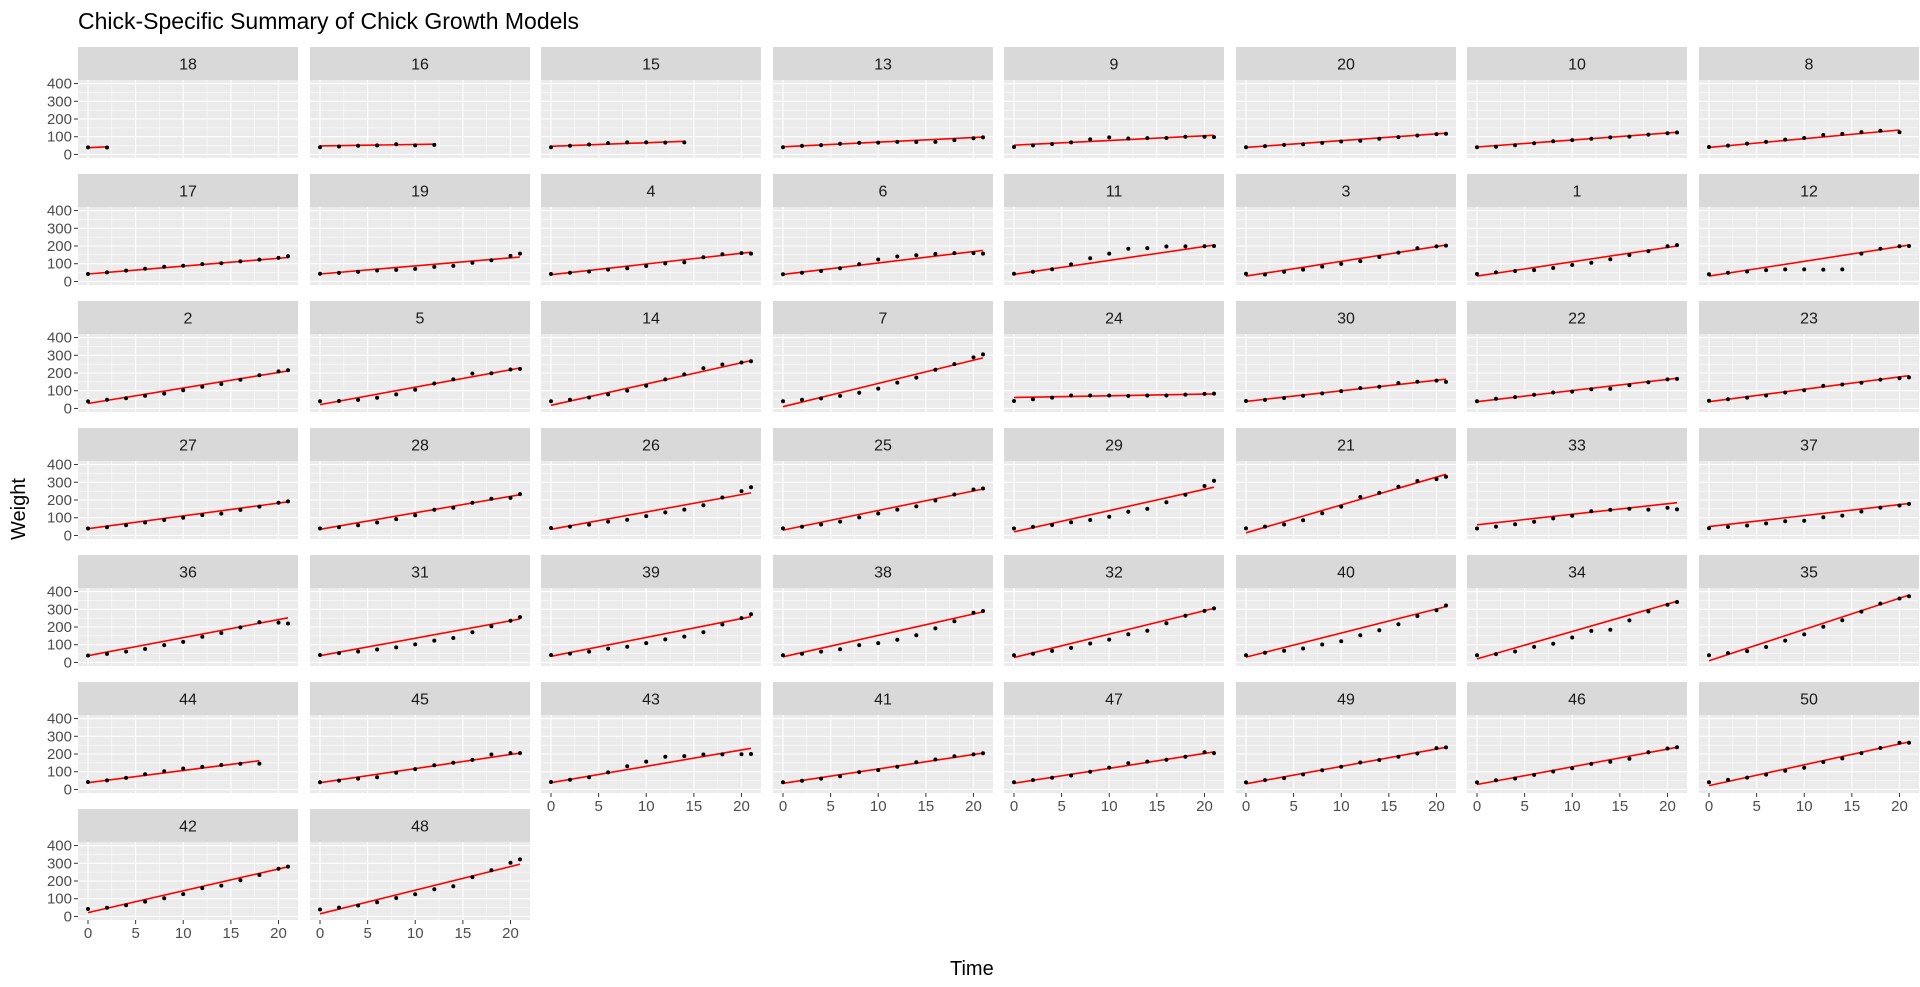 The width and height of the screenshot is (1920, 987). Describe the element at coordinates (59, 101) in the screenshot. I see `y-tick-label: 300` at that location.